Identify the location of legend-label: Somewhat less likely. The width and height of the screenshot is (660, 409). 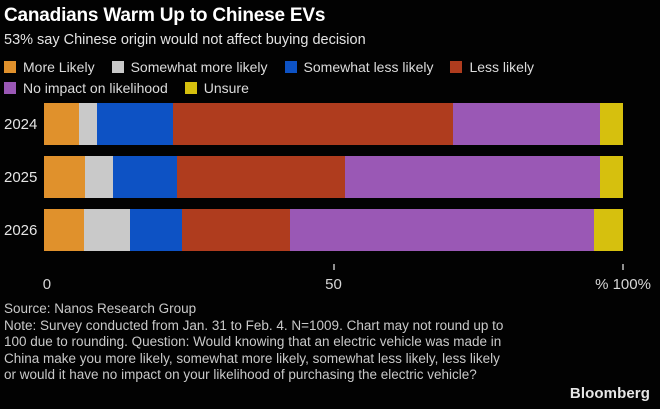
(368, 67).